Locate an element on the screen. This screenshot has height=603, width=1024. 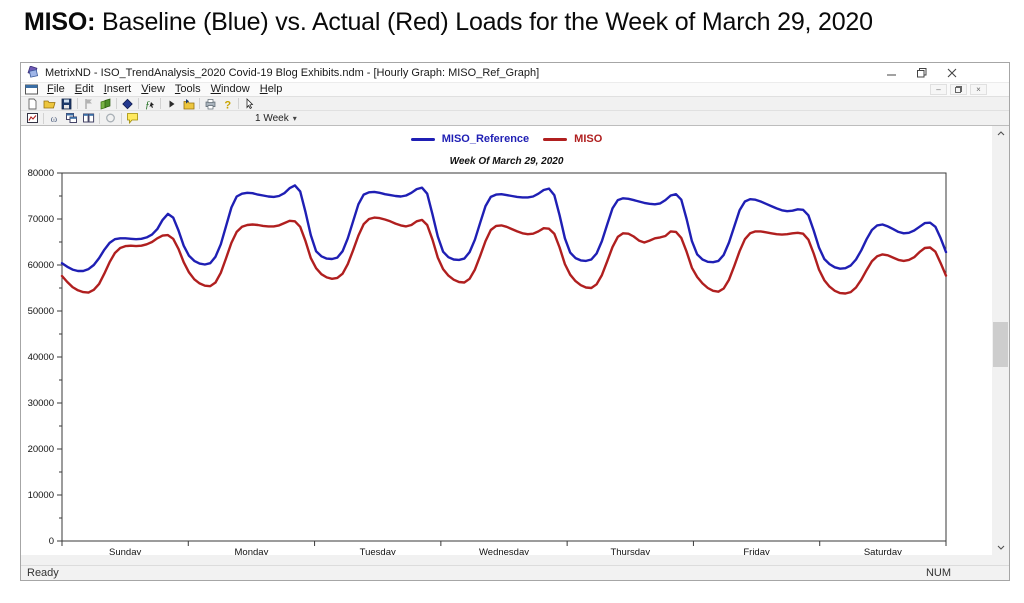
help-icon: ? is located at coordinates (227, 104).